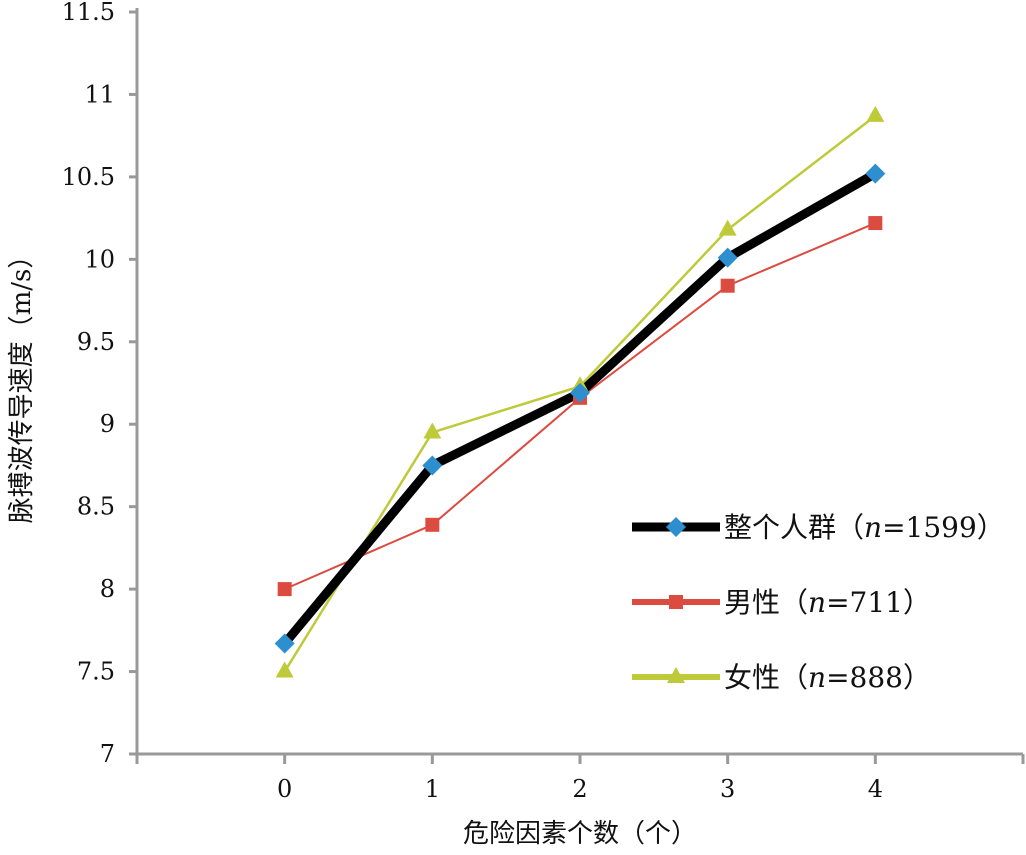  I want to click on y-tick-label: 9, so click(107, 424).